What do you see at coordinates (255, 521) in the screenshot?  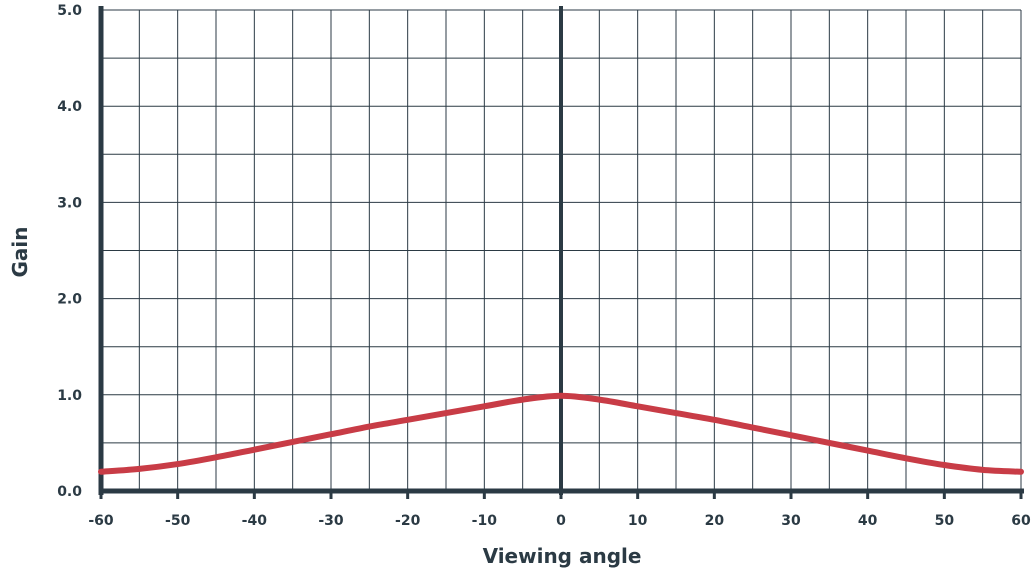 I see `x-tick-label: -40` at bounding box center [255, 521].